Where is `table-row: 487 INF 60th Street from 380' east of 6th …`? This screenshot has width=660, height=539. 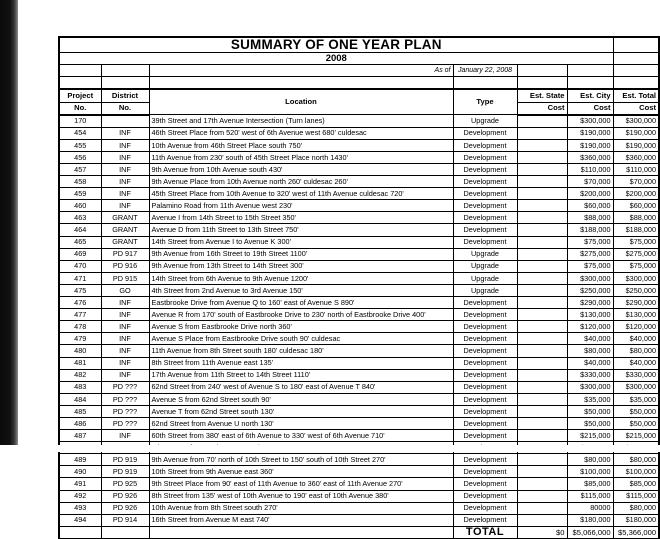 table-row: 487 INF 60th Street from 380' east of 6th … is located at coordinates (359, 436).